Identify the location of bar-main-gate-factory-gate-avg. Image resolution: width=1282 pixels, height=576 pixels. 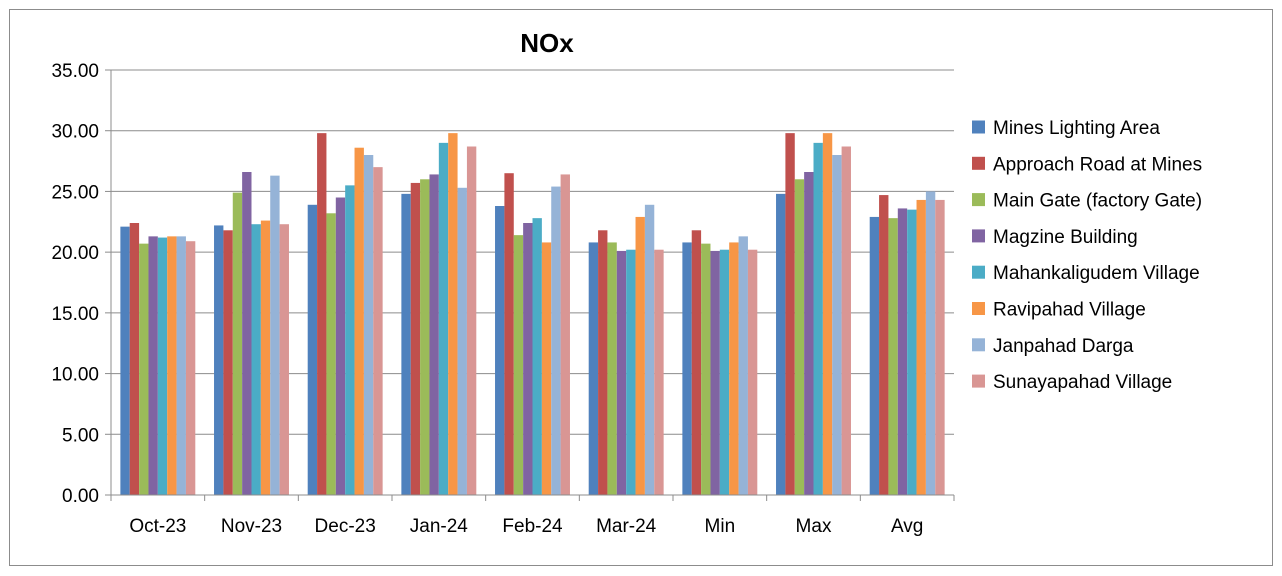
(892, 356).